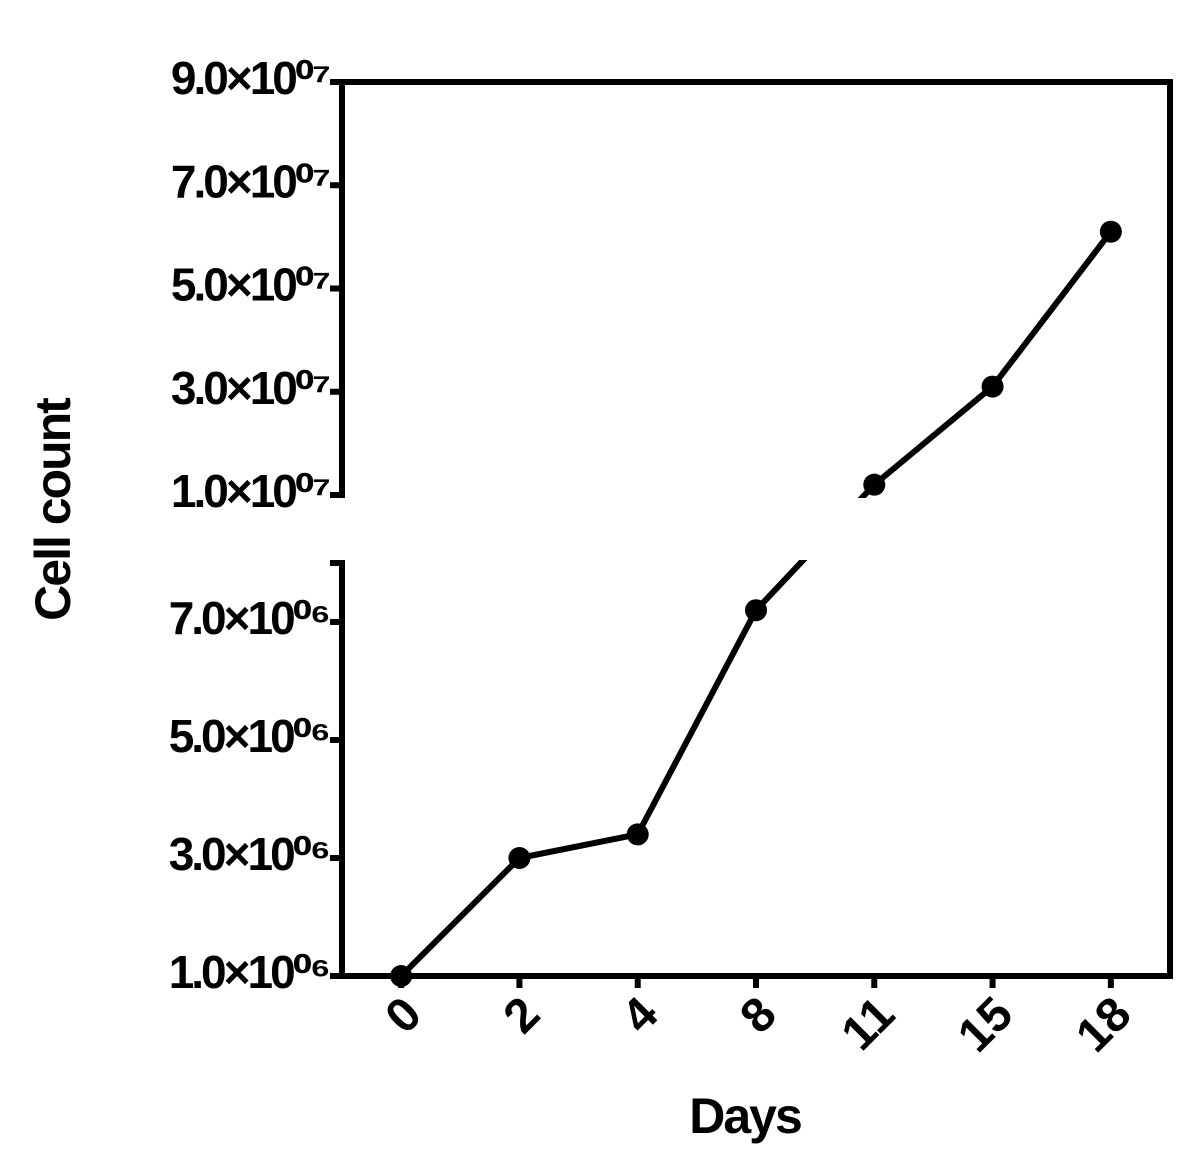  What do you see at coordinates (250, 181) in the screenshot?
I see `y-tick-label: 7.0×10⁰⁷` at bounding box center [250, 181].